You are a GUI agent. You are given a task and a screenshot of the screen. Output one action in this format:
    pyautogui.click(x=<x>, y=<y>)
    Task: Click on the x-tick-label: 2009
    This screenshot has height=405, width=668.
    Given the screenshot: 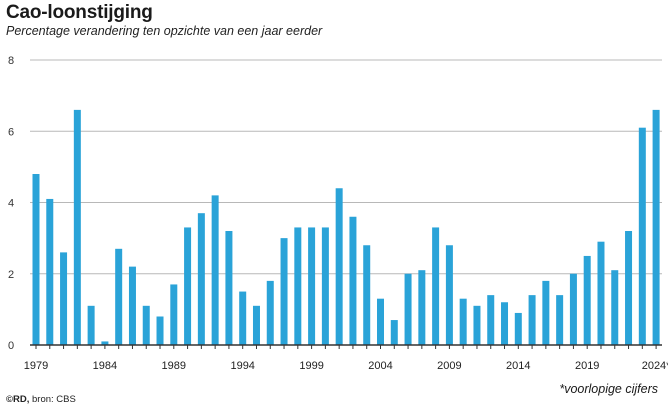 What is the action you would take?
    pyautogui.click(x=449, y=366)
    